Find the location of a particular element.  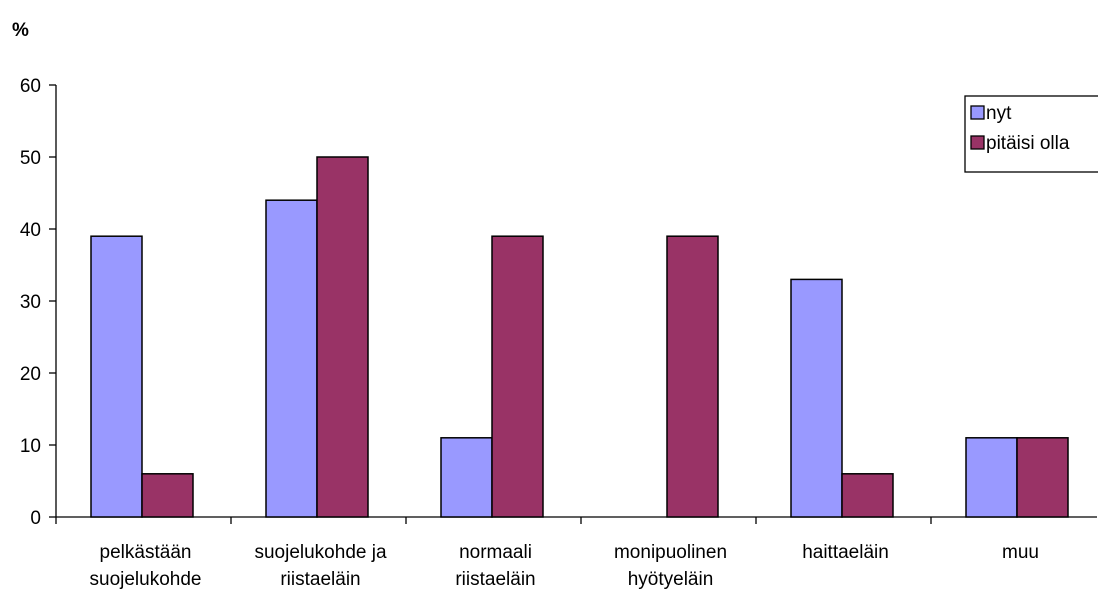

legend-box is located at coordinates (1031, 134).